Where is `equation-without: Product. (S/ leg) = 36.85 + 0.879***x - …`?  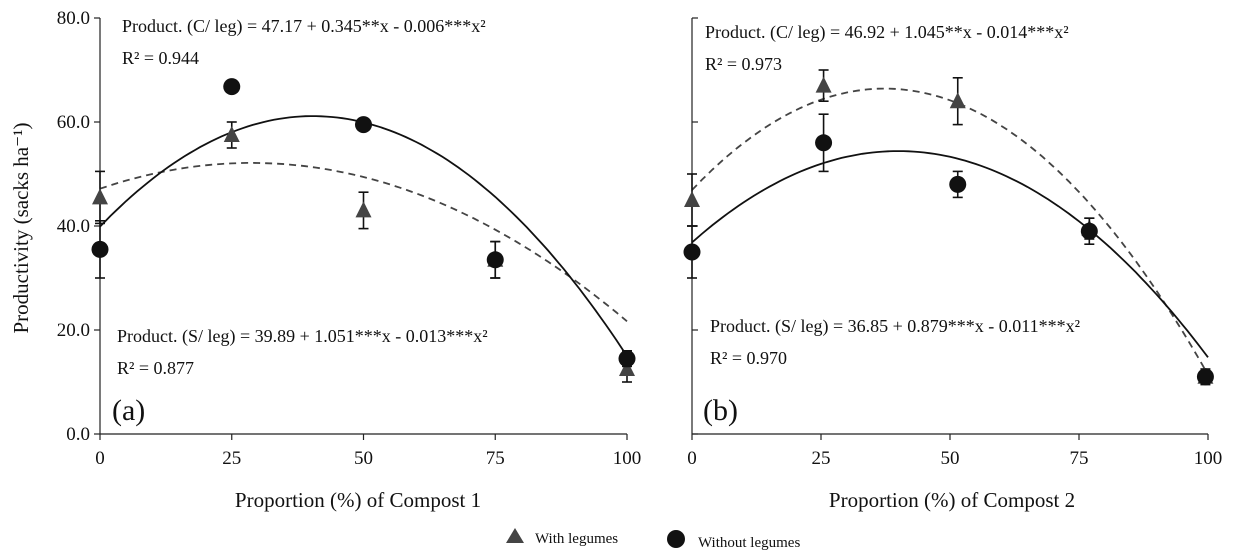 equation-without: Product. (S/ leg) = 36.85 + 0.879***x - … is located at coordinates (895, 326).